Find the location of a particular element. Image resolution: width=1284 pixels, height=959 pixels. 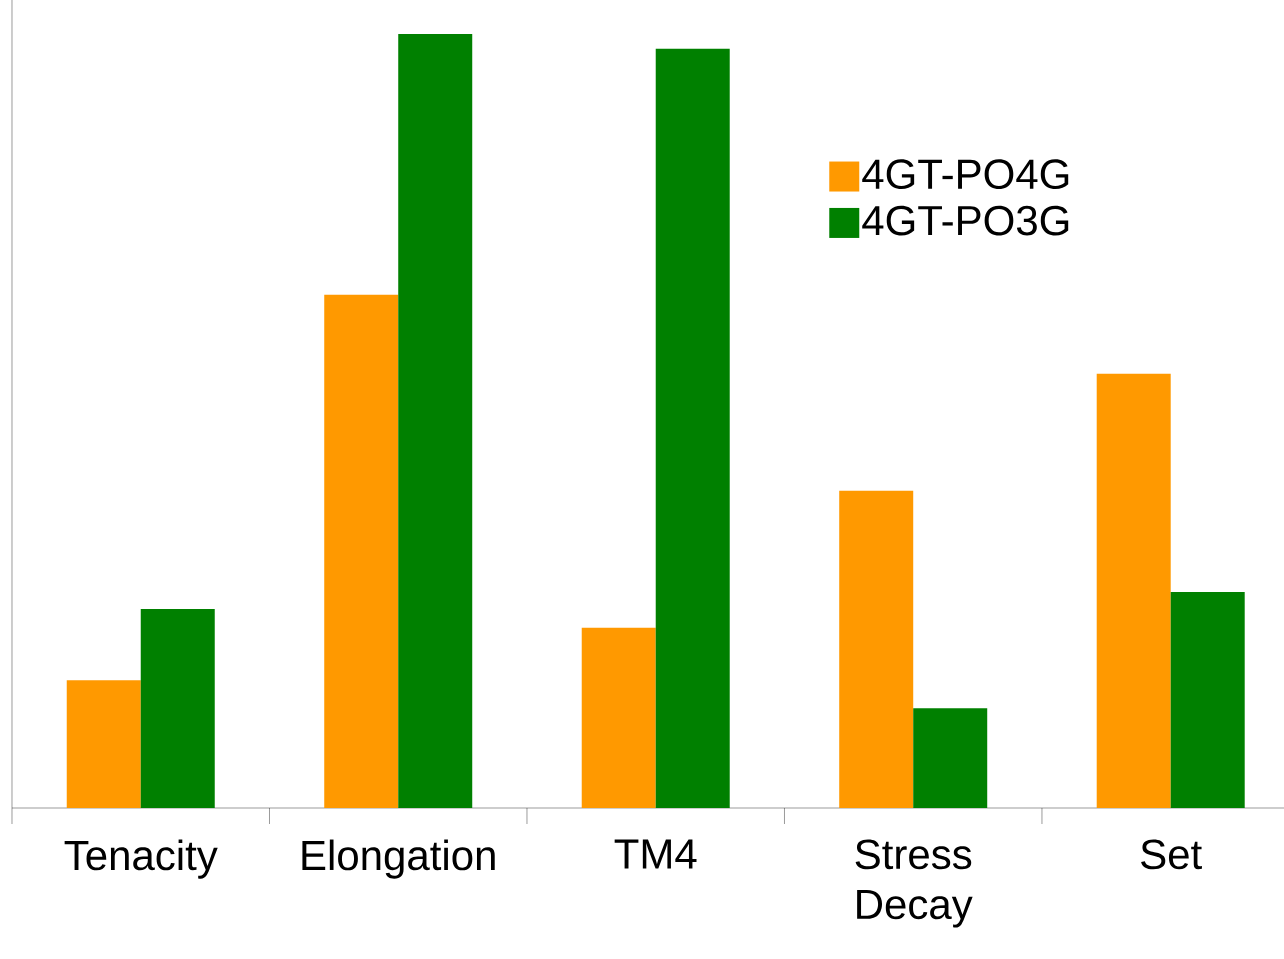

legend-label: 4GT-PO4G is located at coordinates (965, 174).